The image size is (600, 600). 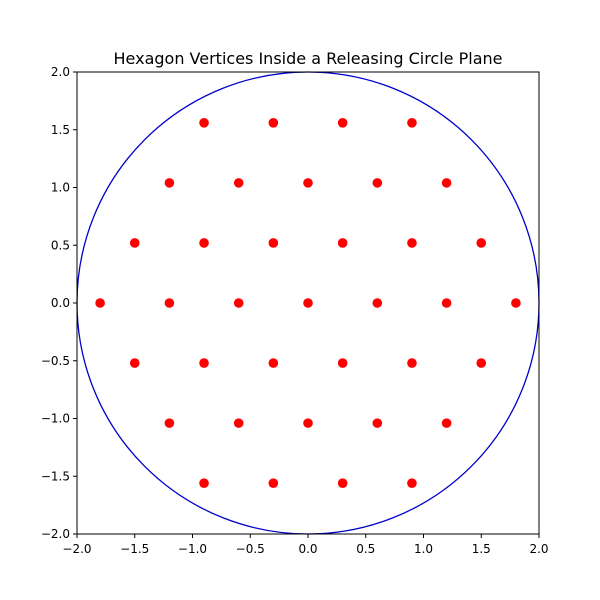 I want to click on x-tick-label: −1.0, so click(x=192, y=549).